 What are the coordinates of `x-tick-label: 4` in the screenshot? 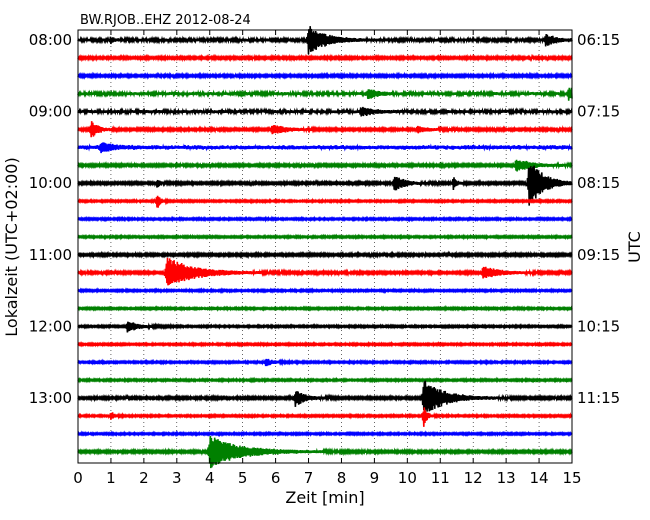 It's located at (210, 478).